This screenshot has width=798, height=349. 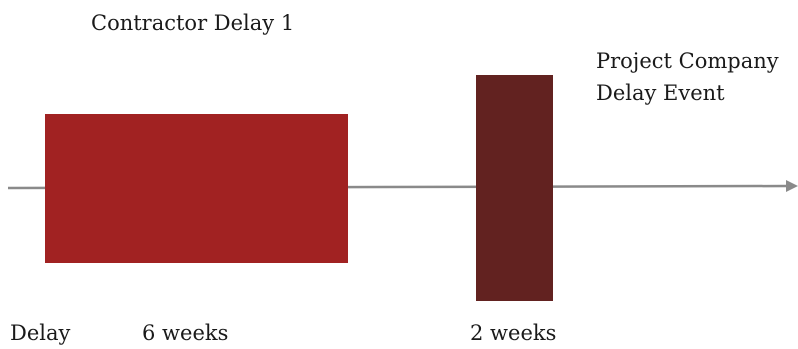 I want to click on project-company-delay-label-line2: Delay Event, so click(x=660, y=93).